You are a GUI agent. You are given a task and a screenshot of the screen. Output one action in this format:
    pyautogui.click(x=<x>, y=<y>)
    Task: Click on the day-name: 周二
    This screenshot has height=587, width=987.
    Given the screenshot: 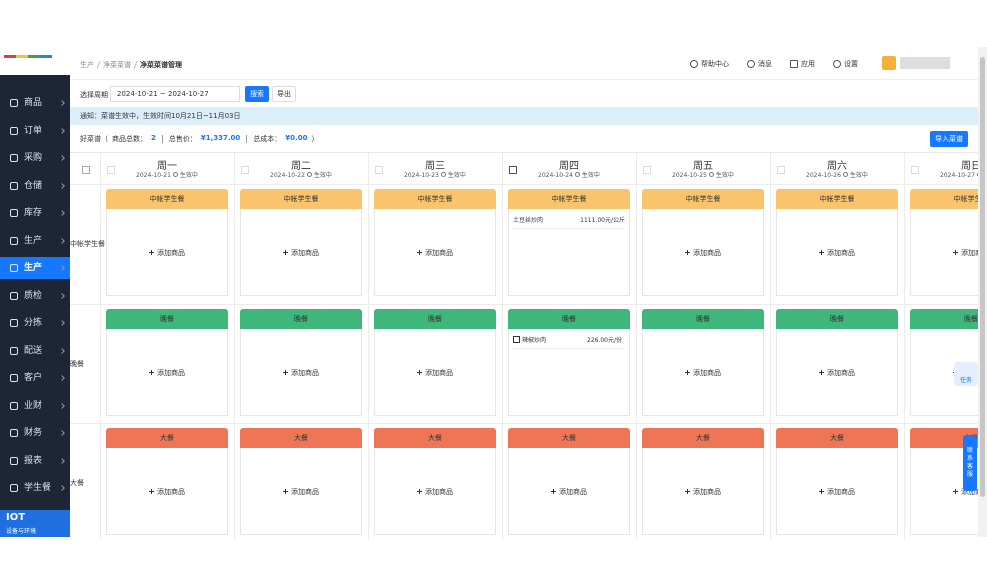 What is the action you would take?
    pyautogui.click(x=301, y=166)
    